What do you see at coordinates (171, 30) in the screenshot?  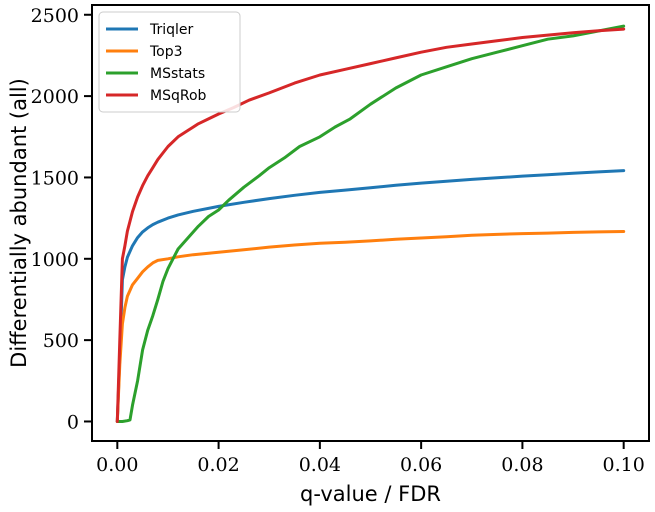 I see `legend-entry-triqler: Triqler` at bounding box center [171, 30].